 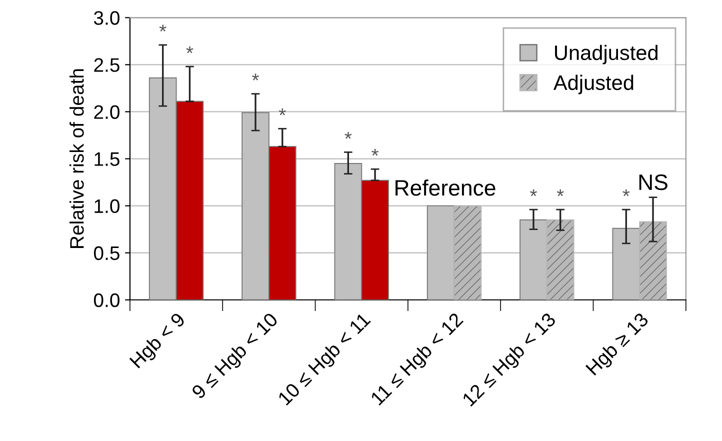 What do you see at coordinates (446, 187) in the screenshot?
I see `annotation: Reference` at bounding box center [446, 187].